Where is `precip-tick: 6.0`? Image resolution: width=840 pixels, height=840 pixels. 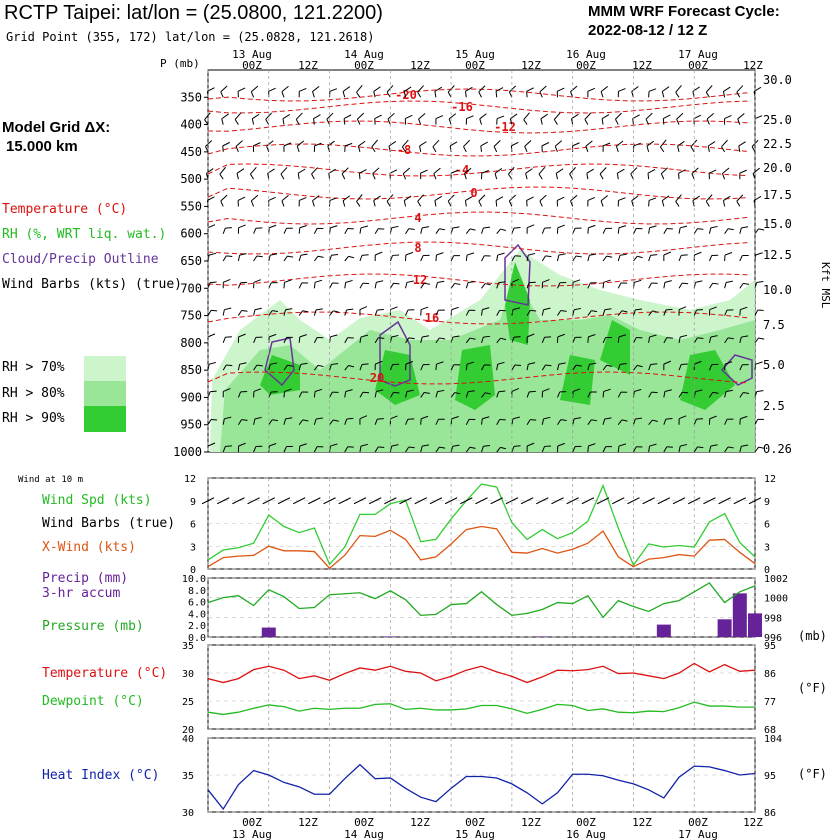
precip-tick: 6.0 is located at coordinates (197, 603).